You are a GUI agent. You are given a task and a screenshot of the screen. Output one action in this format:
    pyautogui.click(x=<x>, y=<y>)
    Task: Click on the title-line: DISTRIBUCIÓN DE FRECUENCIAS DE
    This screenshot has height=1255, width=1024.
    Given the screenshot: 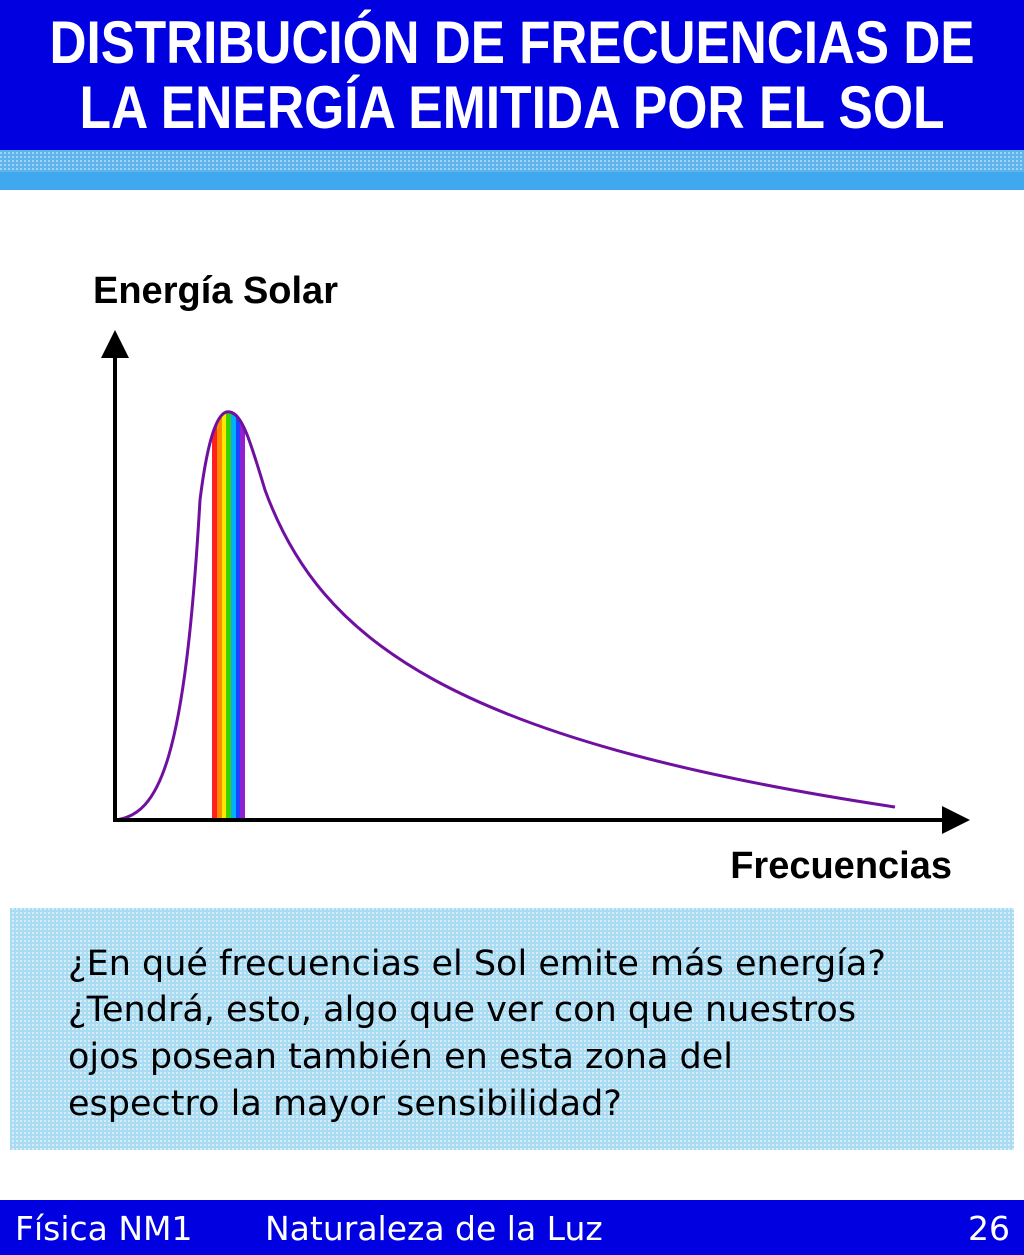 What is the action you would take?
    pyautogui.click(x=512, y=42)
    